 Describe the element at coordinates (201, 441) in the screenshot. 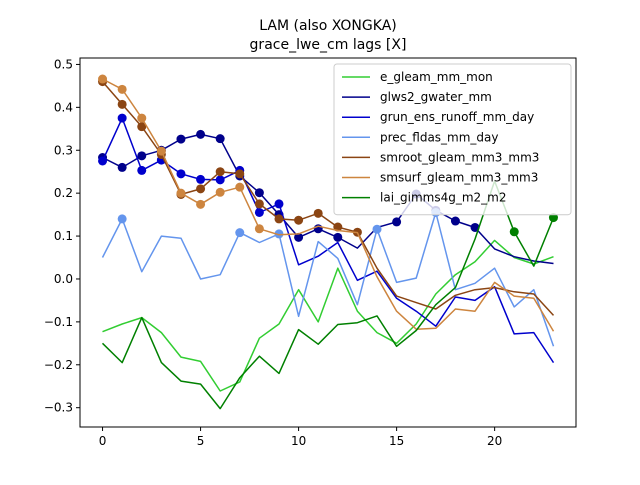

I see `x-tick-label: 5` at that location.